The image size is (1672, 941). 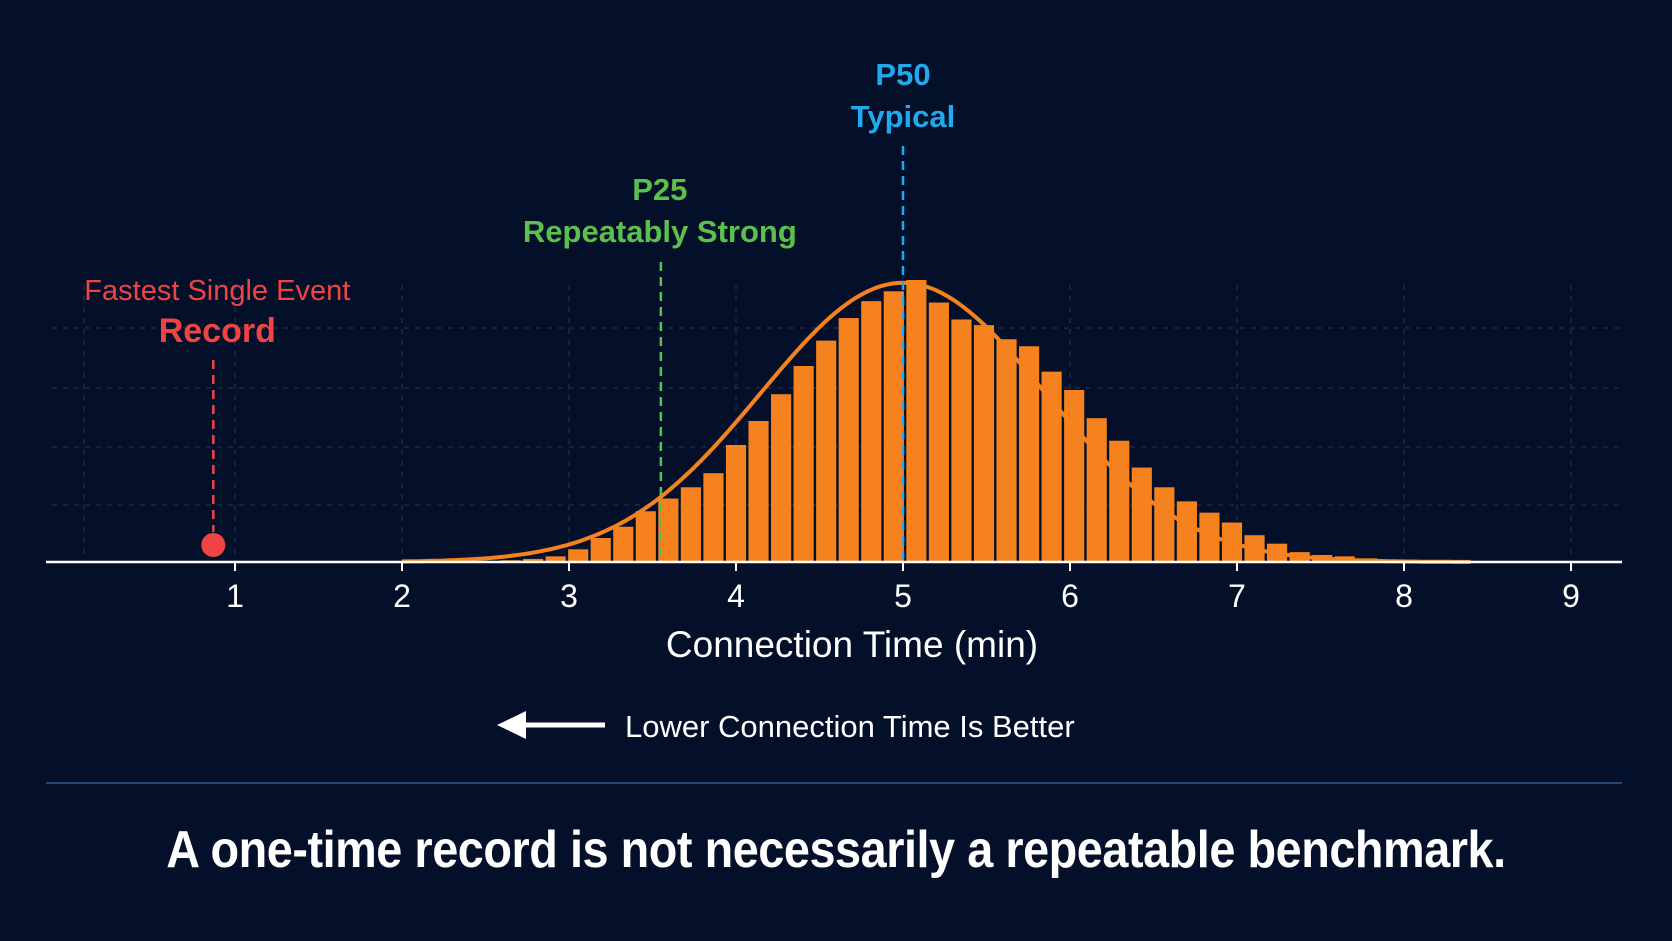 I want to click on x-axis-ticks: 1 2 3 4 5 6 7 8 9, so click(x=903, y=588).